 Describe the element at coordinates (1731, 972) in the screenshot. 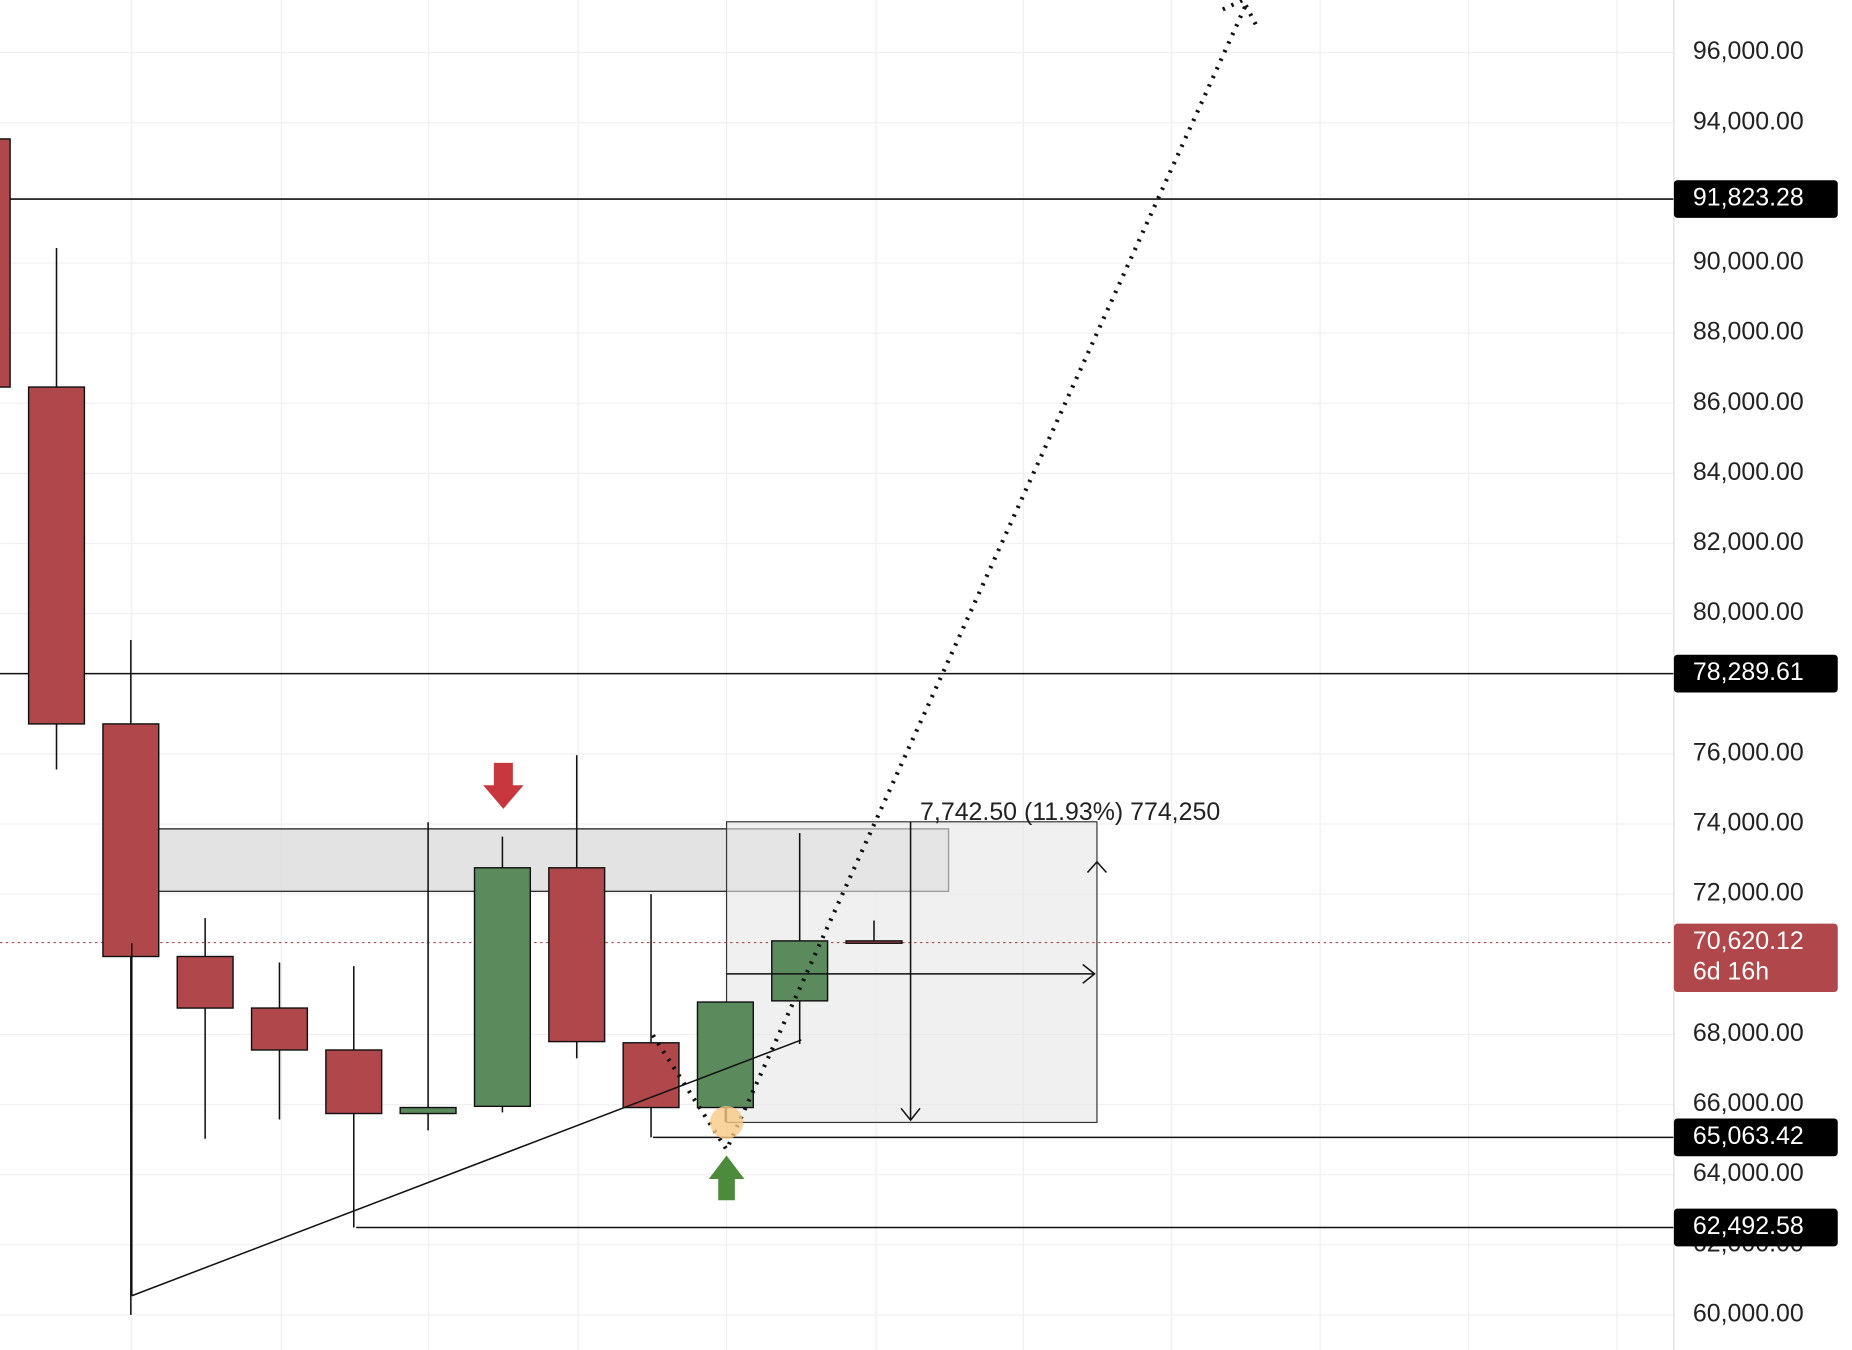

I see `countdown-label: 6d 16h` at that location.